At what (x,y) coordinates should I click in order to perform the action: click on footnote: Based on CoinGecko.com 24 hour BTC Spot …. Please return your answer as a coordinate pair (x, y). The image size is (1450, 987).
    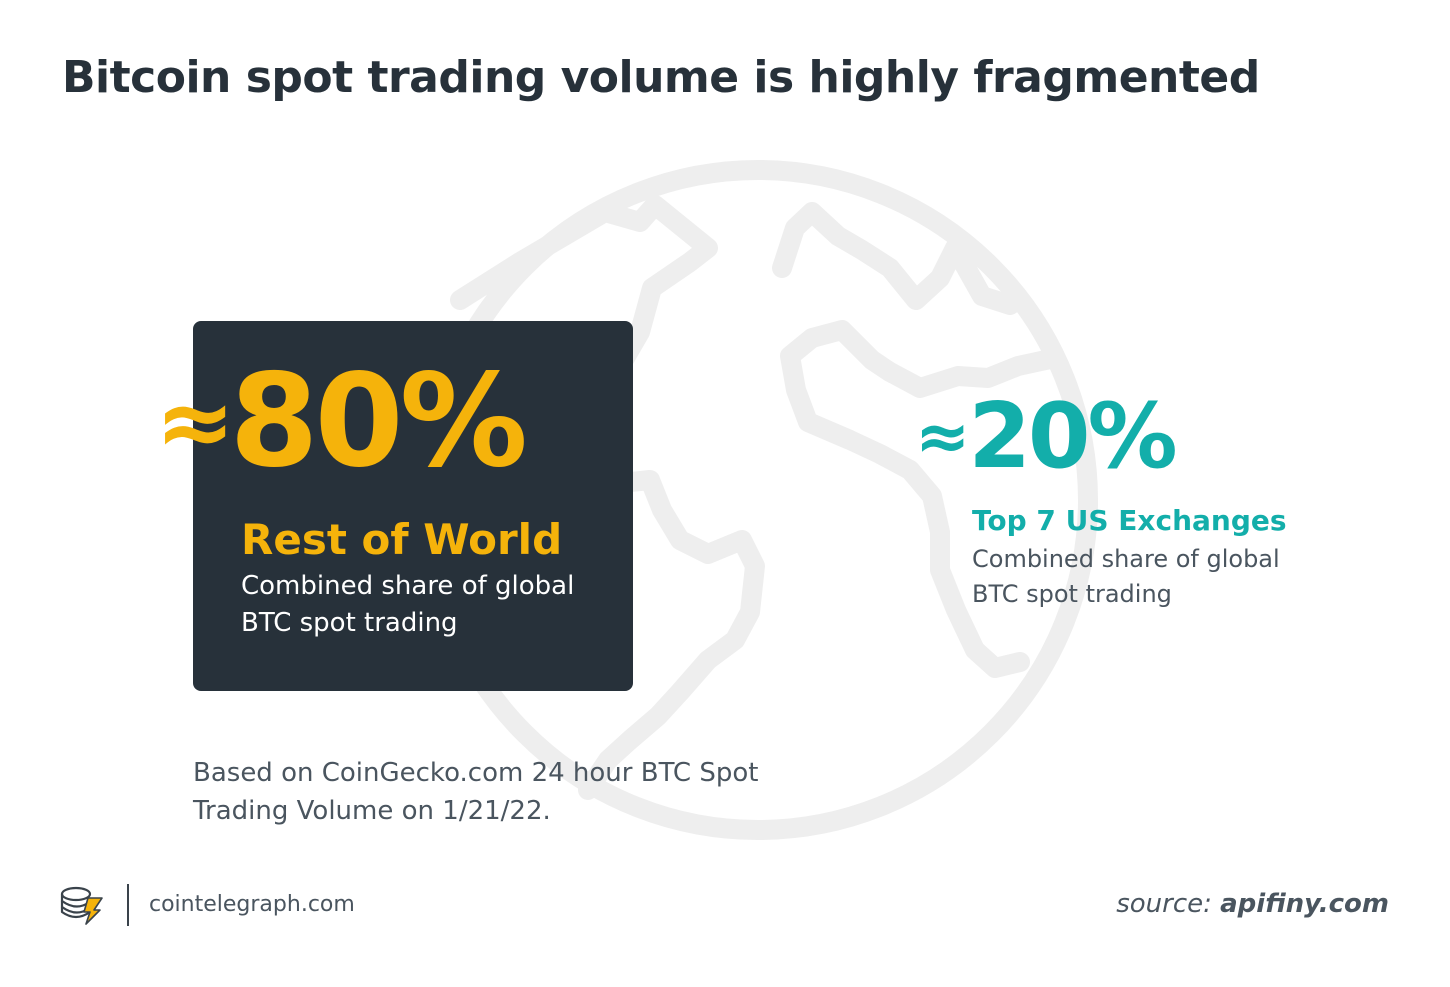
    Looking at the image, I should click on (476, 792).